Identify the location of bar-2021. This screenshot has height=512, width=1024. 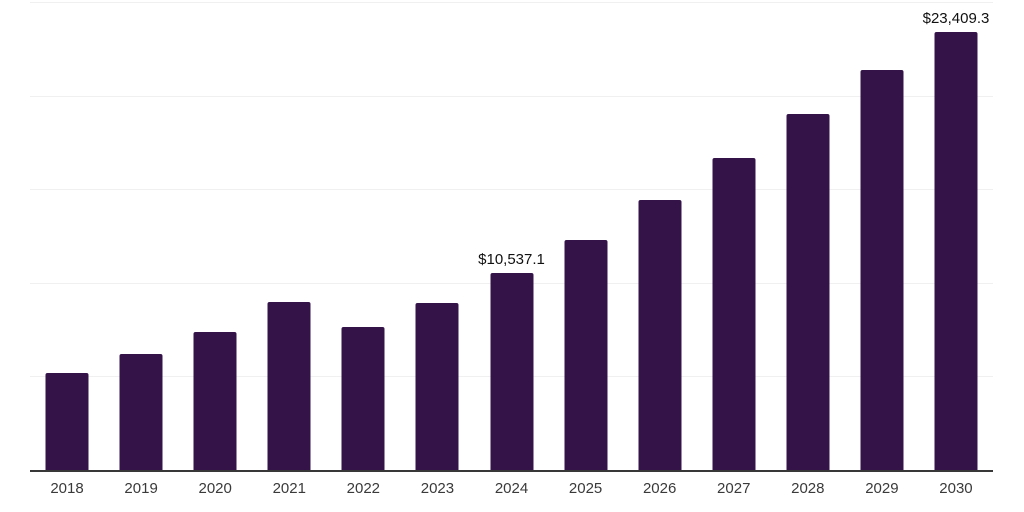
(289, 385).